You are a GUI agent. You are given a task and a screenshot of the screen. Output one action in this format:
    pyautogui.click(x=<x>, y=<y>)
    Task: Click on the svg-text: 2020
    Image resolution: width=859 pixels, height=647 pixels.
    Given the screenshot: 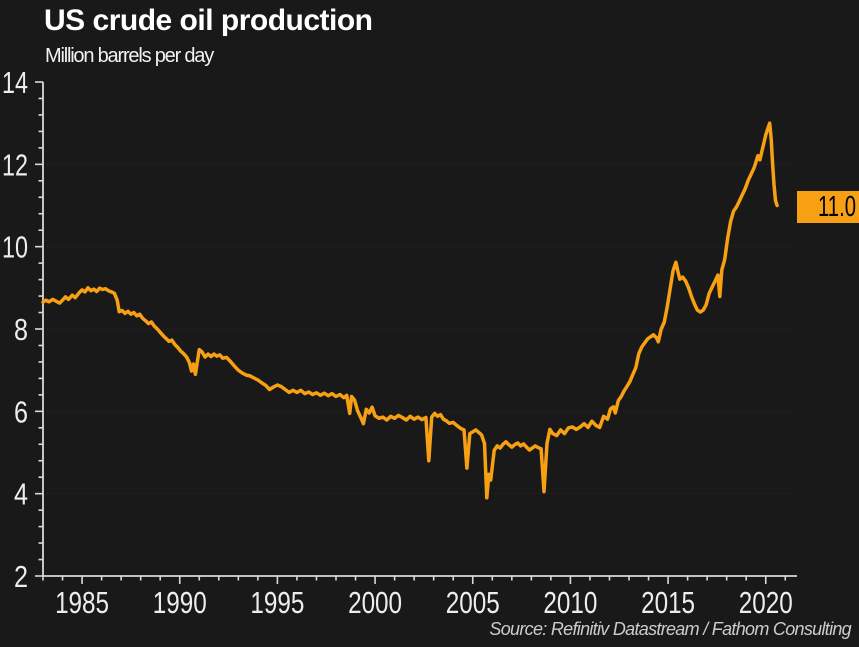 What is the action you would take?
    pyautogui.click(x=766, y=602)
    